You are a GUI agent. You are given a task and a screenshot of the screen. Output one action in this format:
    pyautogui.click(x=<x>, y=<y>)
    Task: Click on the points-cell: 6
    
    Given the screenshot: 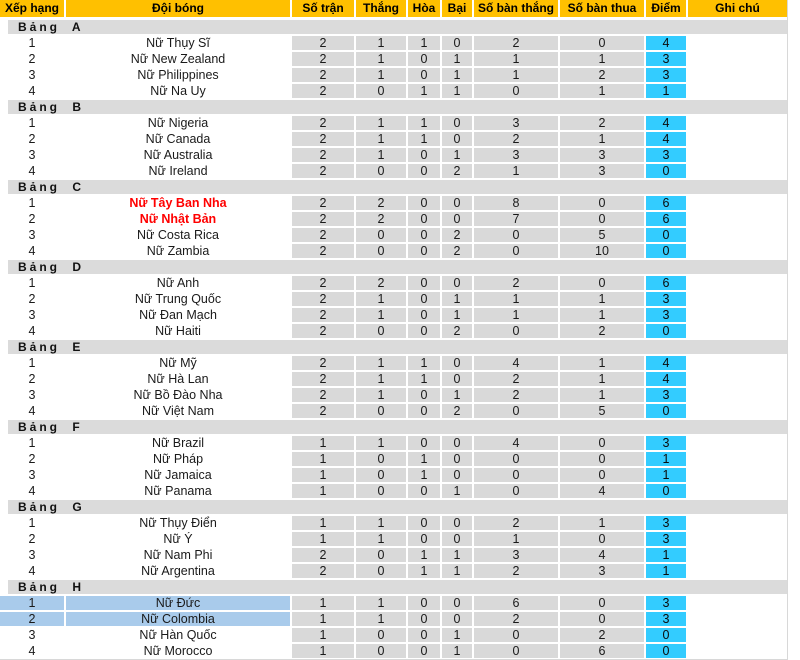 What is the action you would take?
    pyautogui.click(x=666, y=283)
    